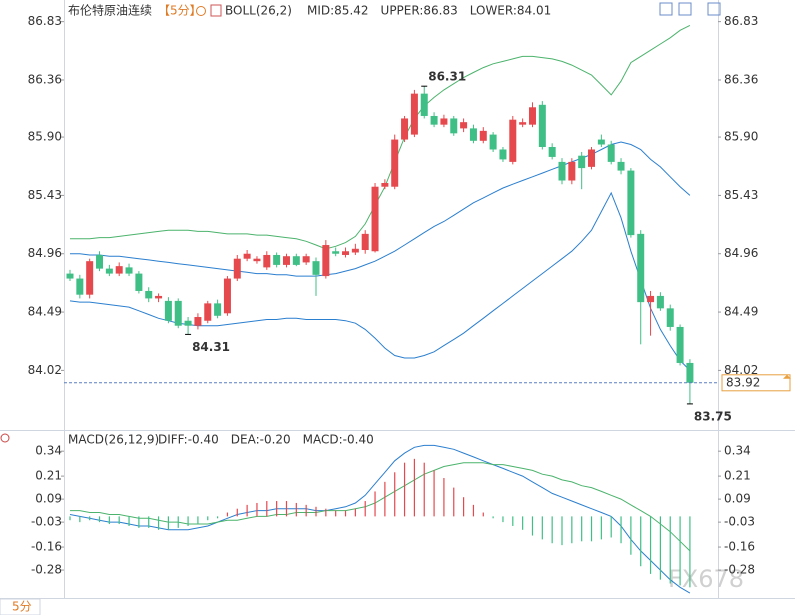 The width and height of the screenshot is (795, 615). Describe the element at coordinates (5, 438) in the screenshot. I see `settings-icon` at that location.